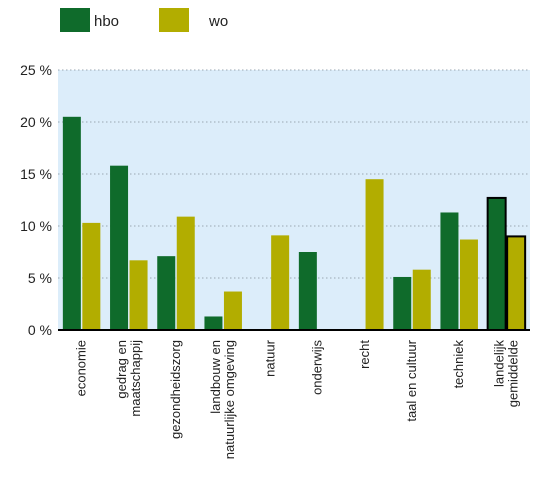 This screenshot has width=533, height=487. Describe the element at coordinates (36, 122) in the screenshot. I see `y-tick-label: 20 %` at that location.